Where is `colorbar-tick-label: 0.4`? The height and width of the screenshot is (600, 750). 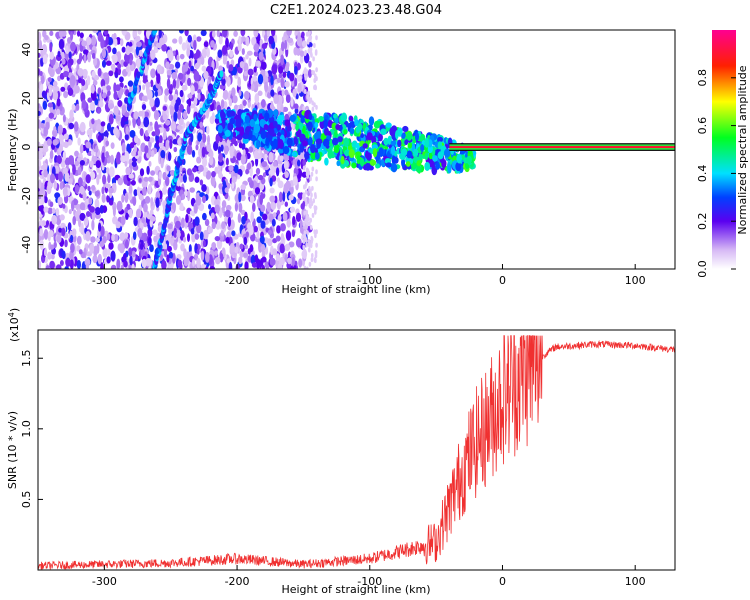
colorbar-tick-label: 0.4 is located at coordinates (702, 174).